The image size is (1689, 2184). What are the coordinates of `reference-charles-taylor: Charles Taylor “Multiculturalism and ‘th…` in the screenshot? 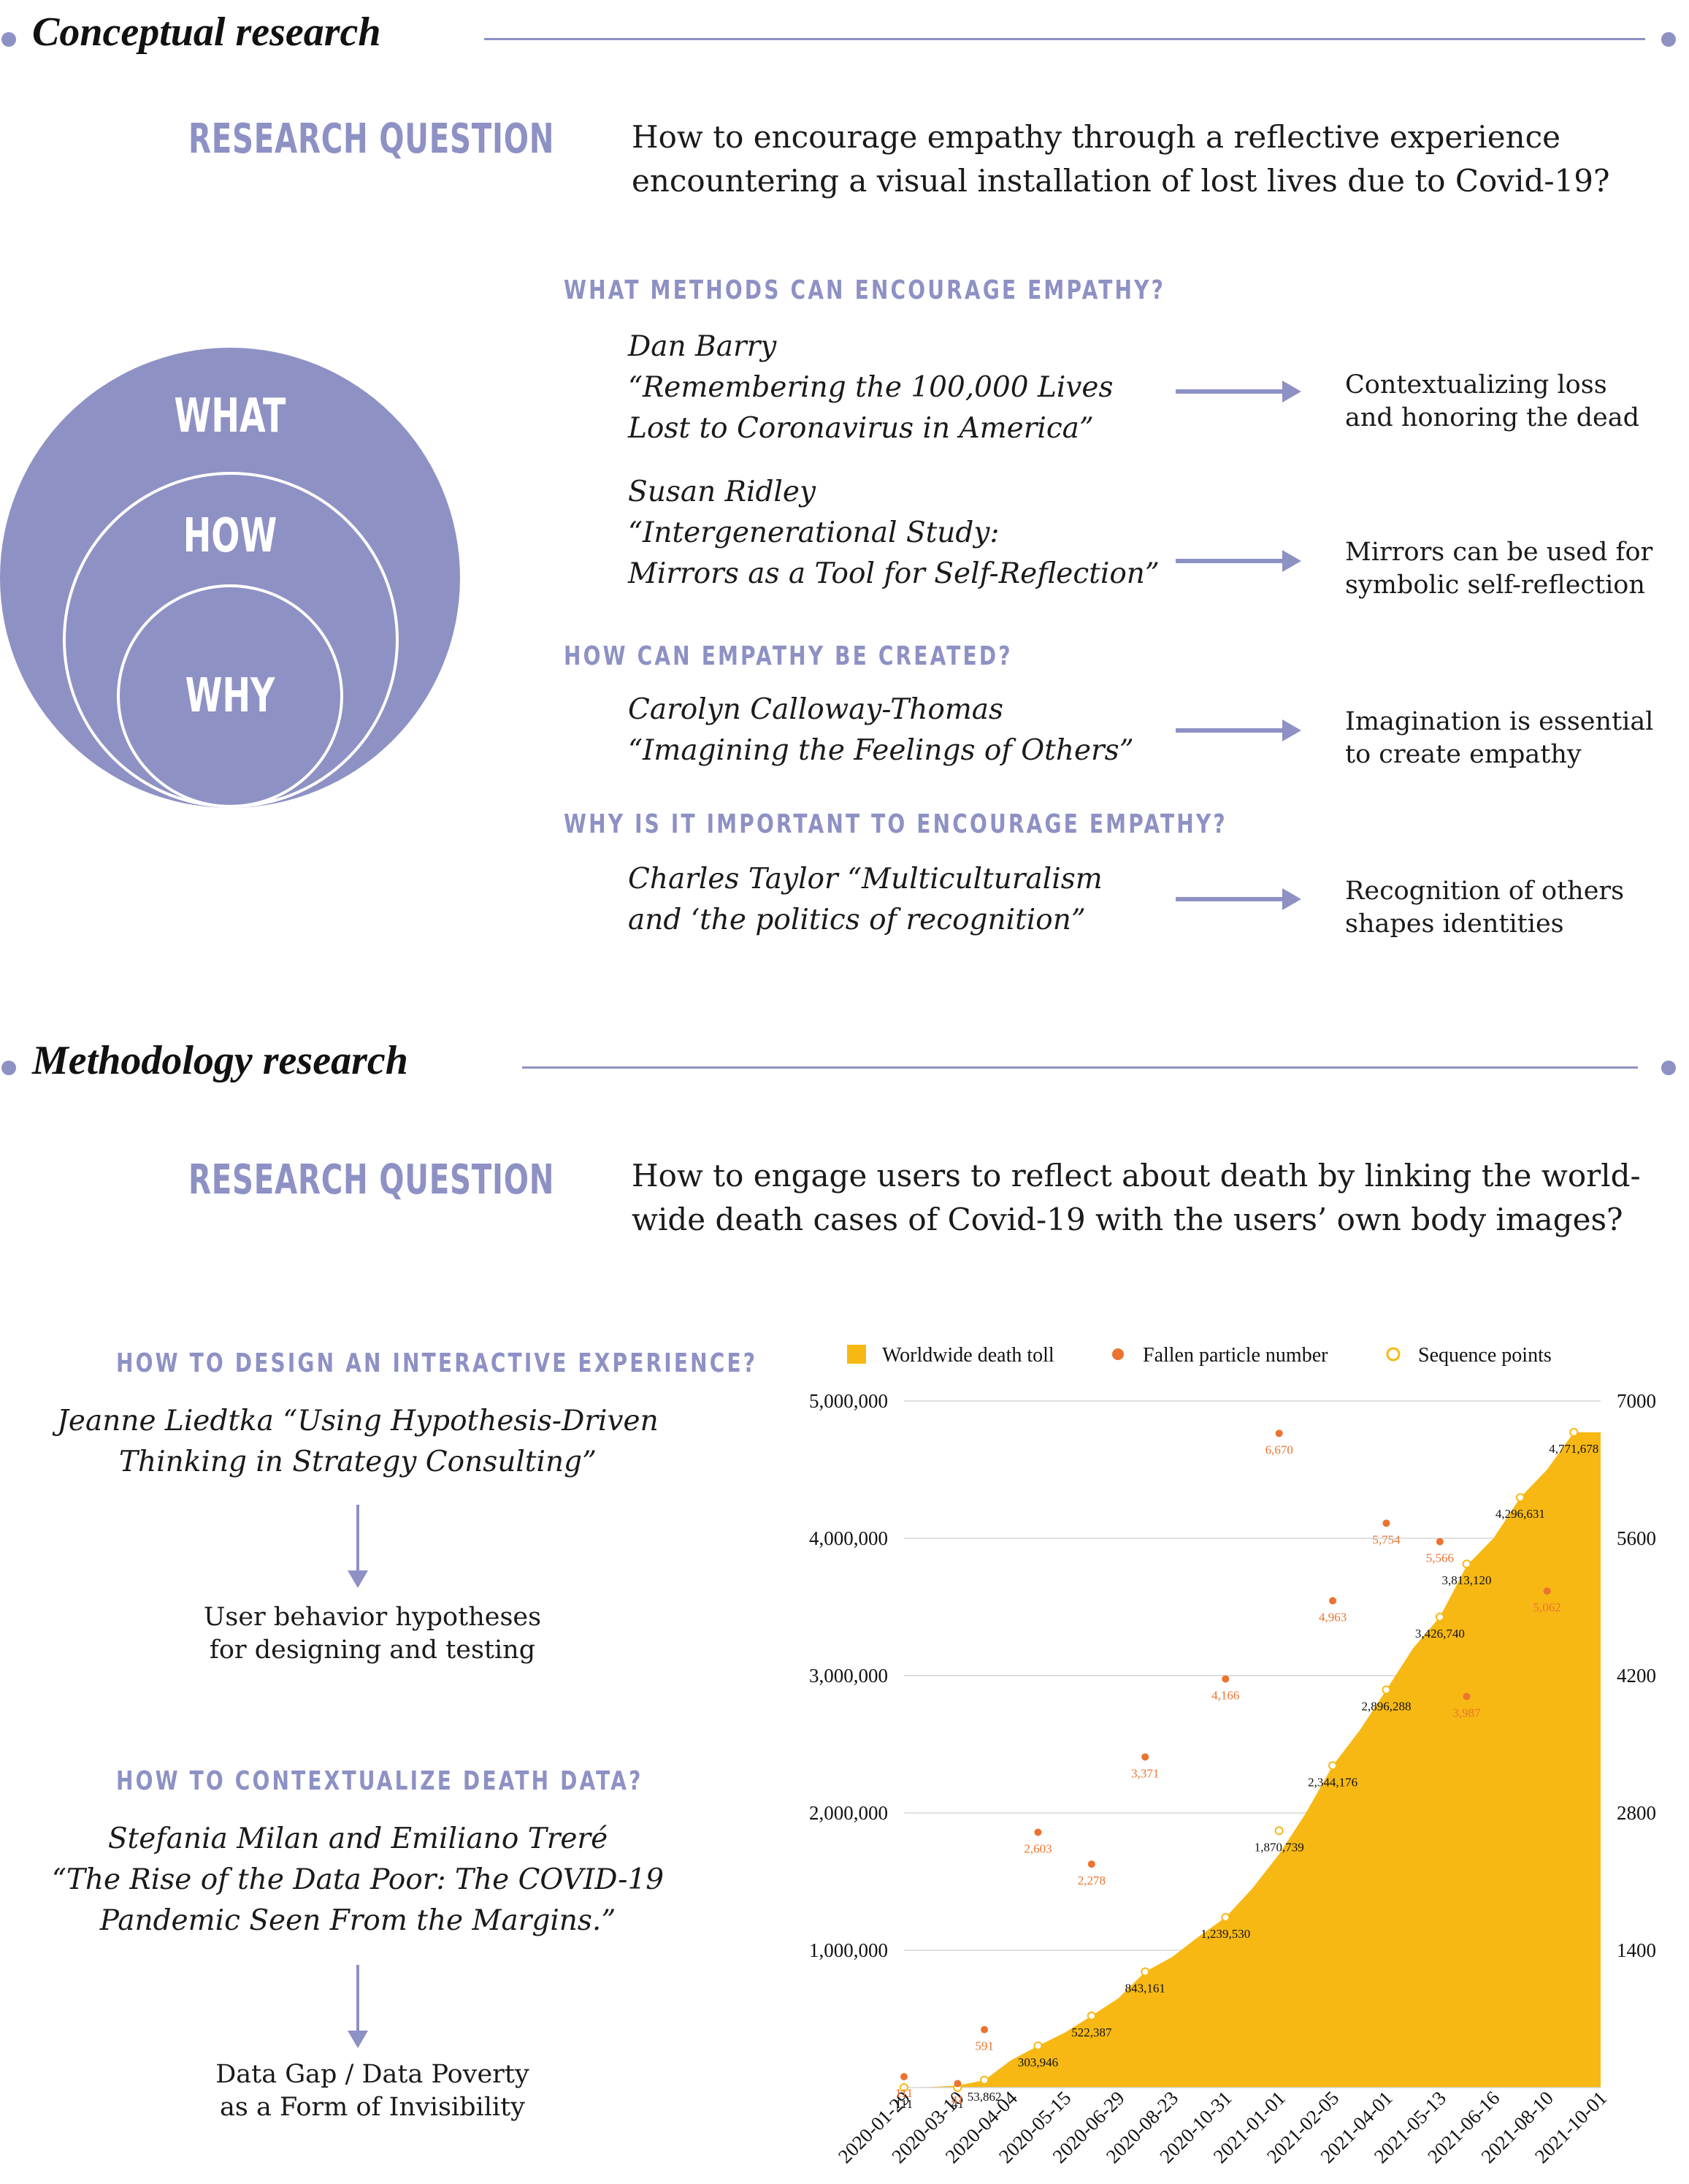 It's located at (865, 899).